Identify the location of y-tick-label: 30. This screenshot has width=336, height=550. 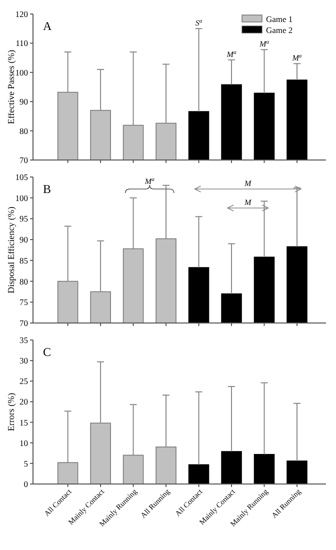
(24, 361).